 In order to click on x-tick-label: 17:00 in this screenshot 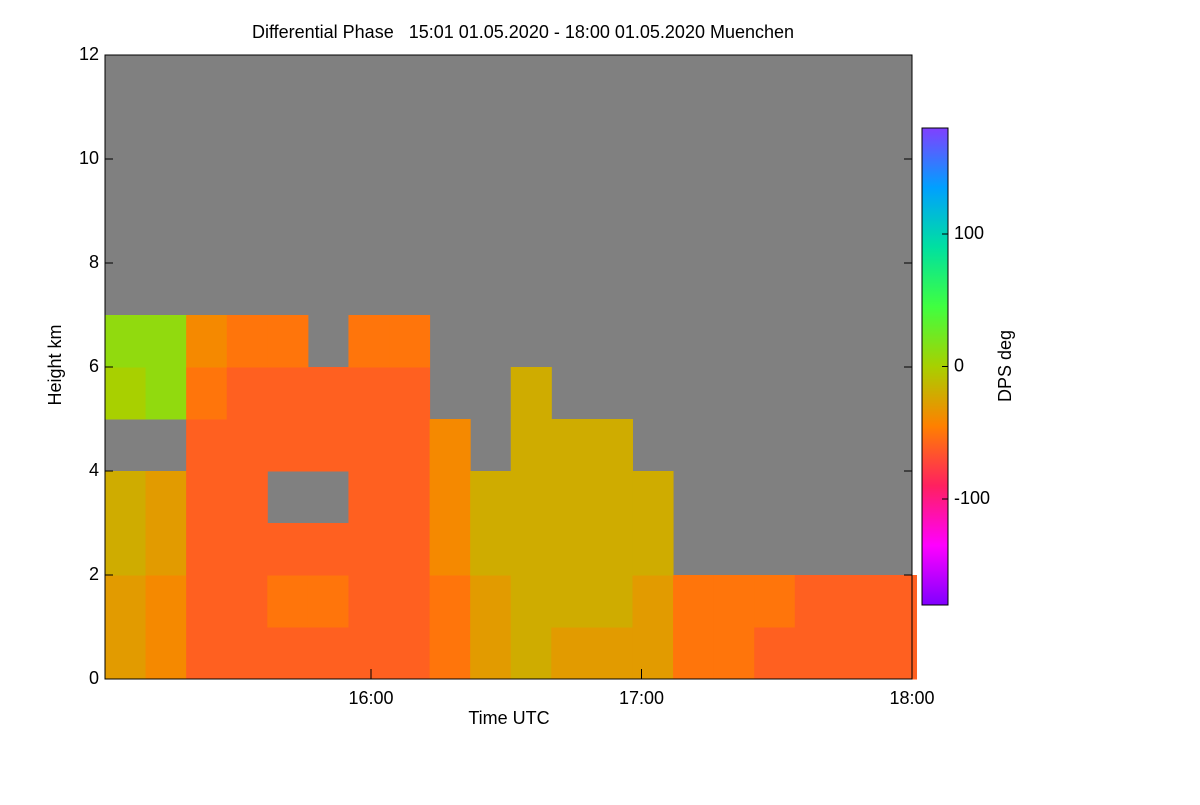, I will do `click(641, 698)`.